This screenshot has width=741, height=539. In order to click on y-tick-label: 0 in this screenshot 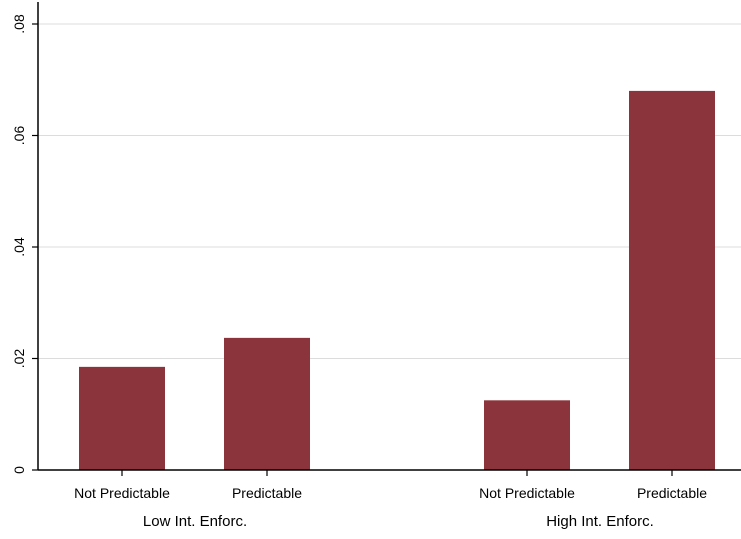, I will do `click(19, 470)`.